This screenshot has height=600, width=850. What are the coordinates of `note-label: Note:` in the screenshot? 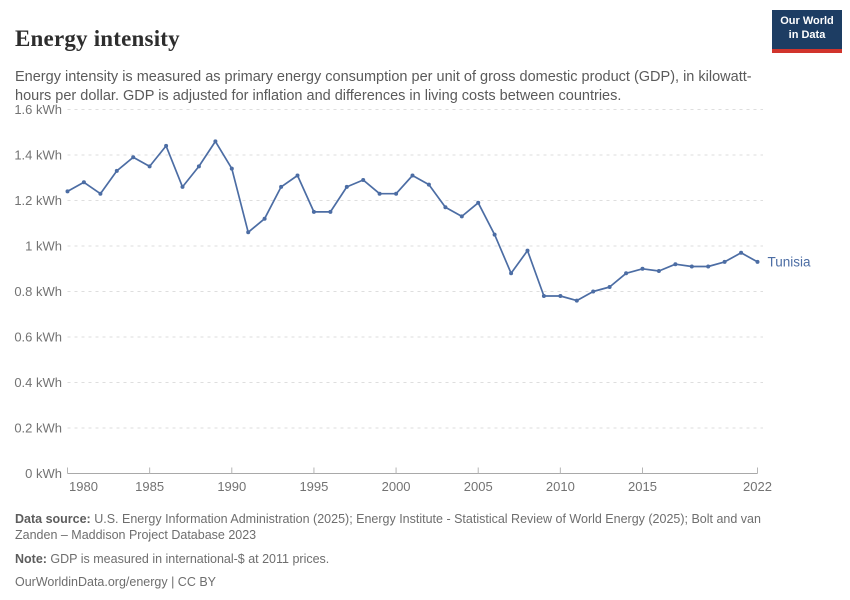 It's located at (31, 558).